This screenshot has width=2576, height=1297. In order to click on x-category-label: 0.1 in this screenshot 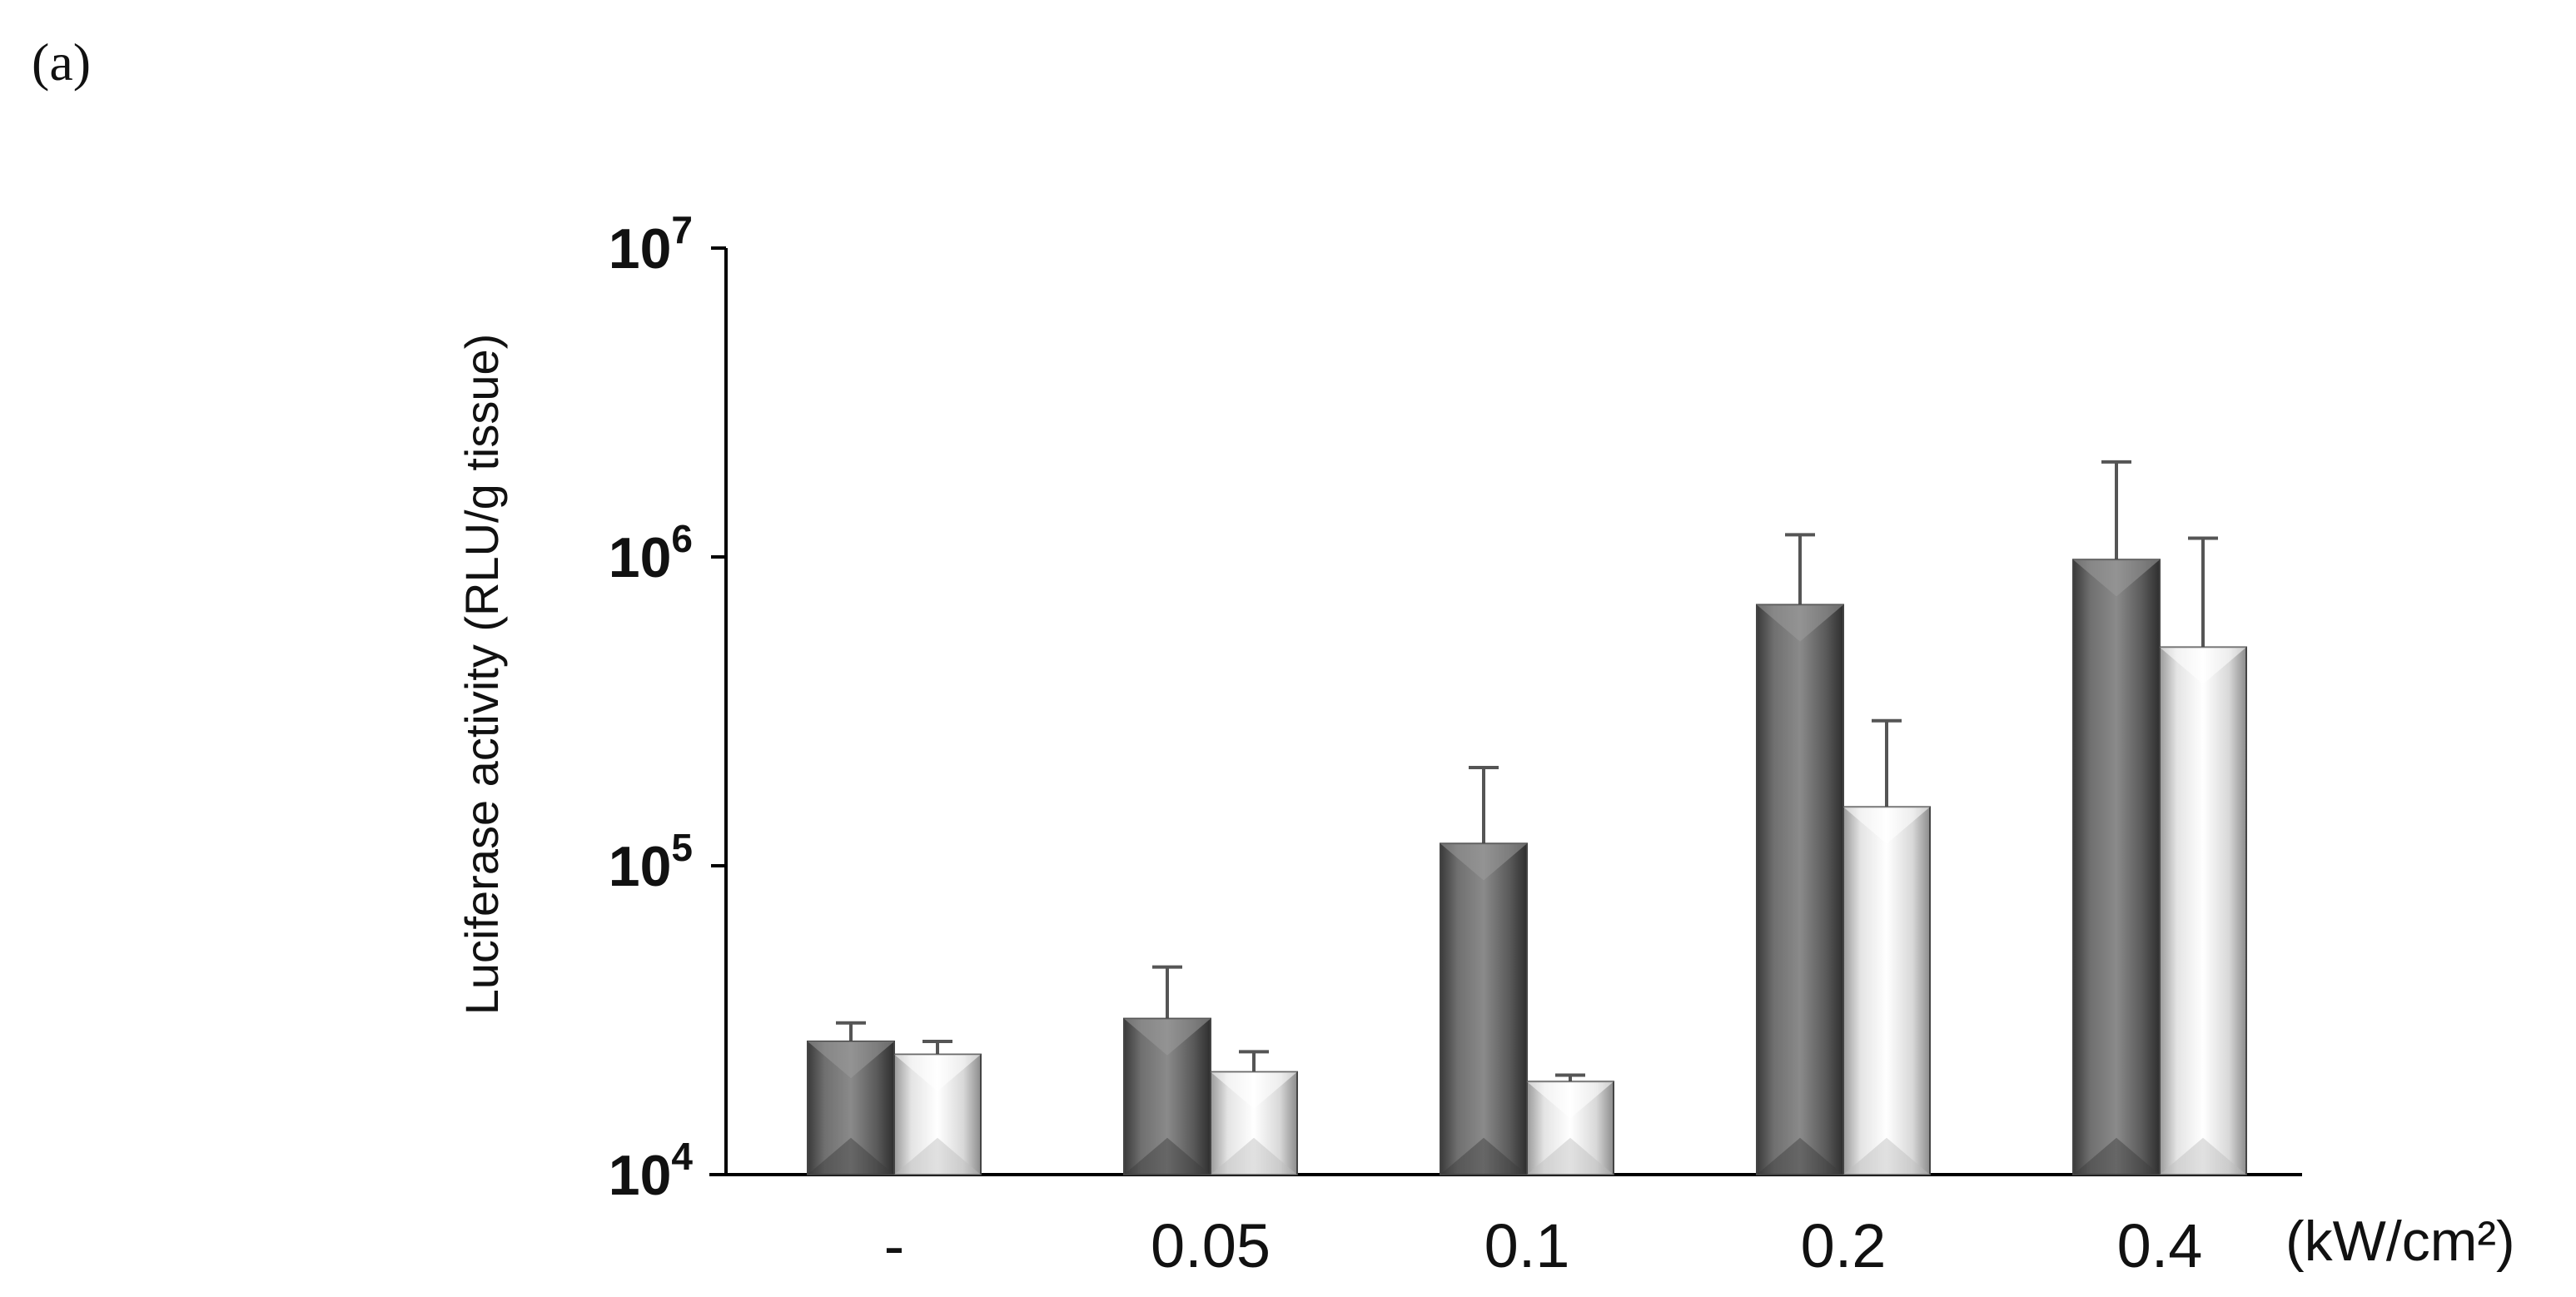, I will do `click(1527, 1245)`.